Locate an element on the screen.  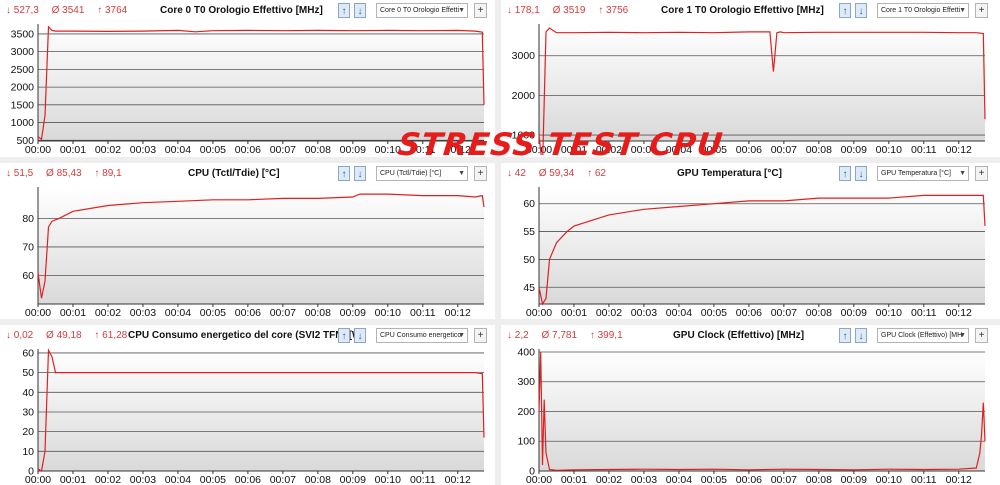
series-dropdown: Core 1 T0 Orologio Effetti ▼ is located at coordinates (923, 10).